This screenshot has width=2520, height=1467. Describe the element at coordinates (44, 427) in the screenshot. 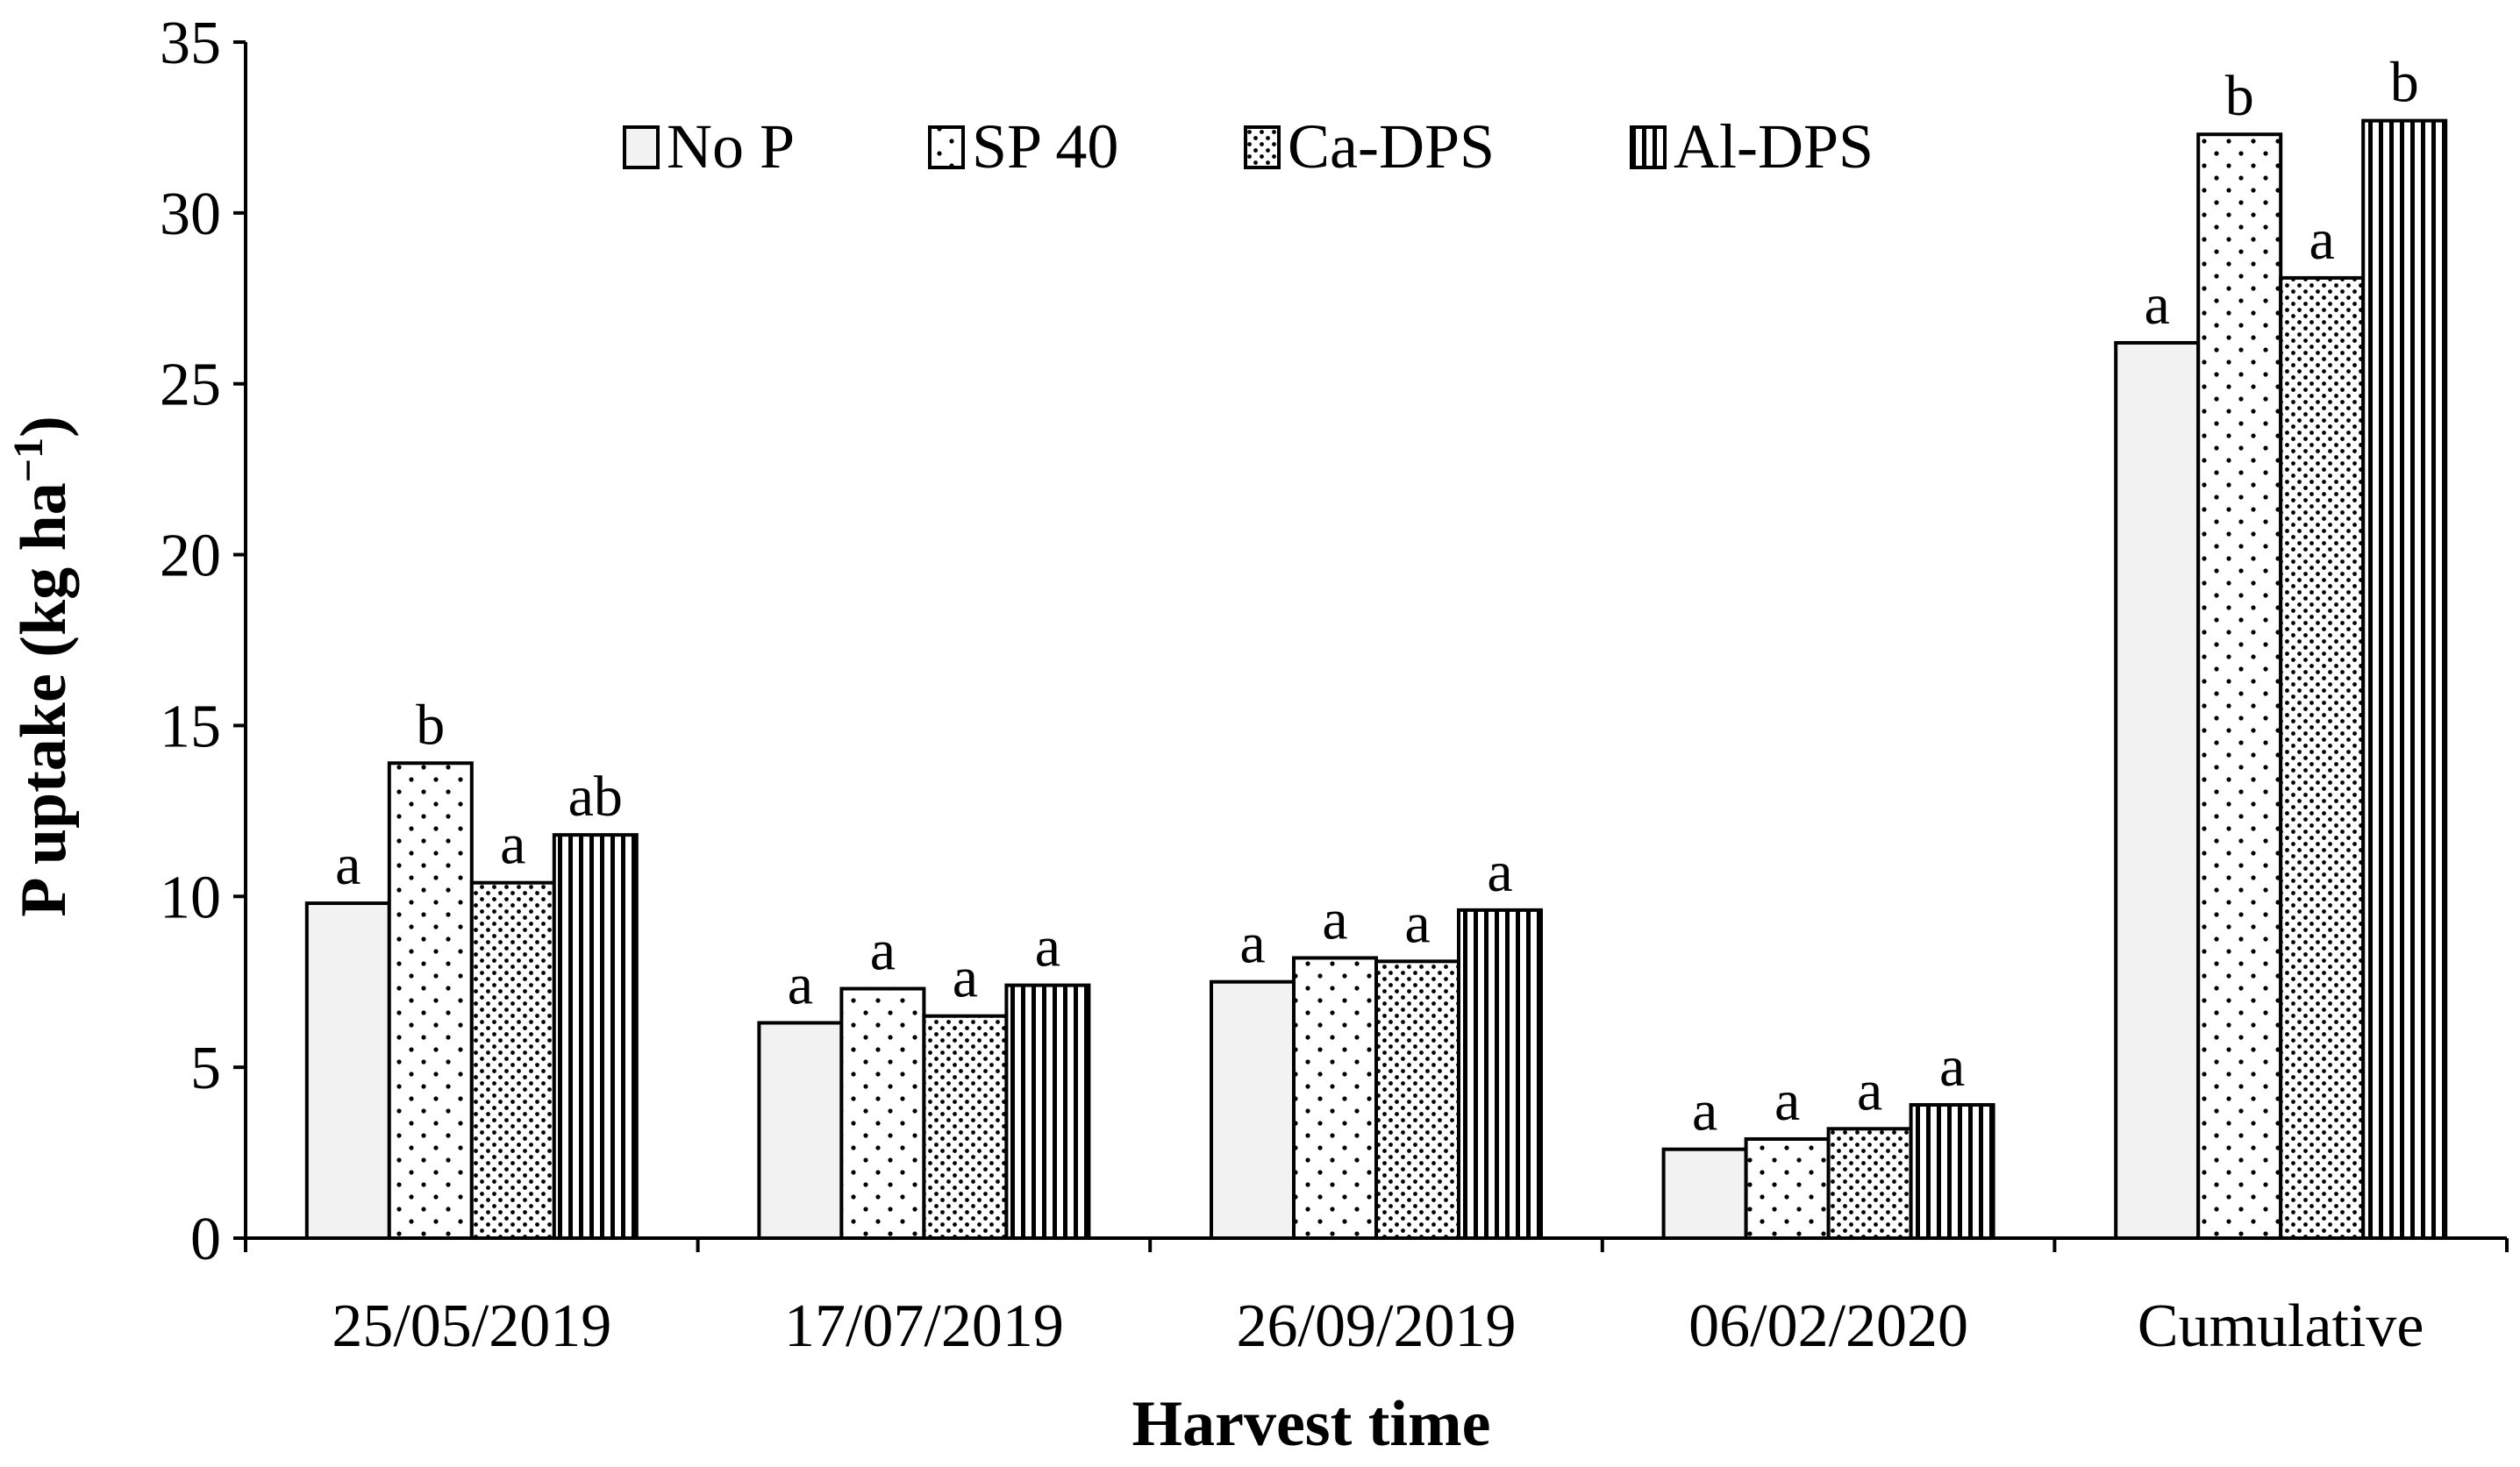

I see `y-axis-title-close: )` at that location.